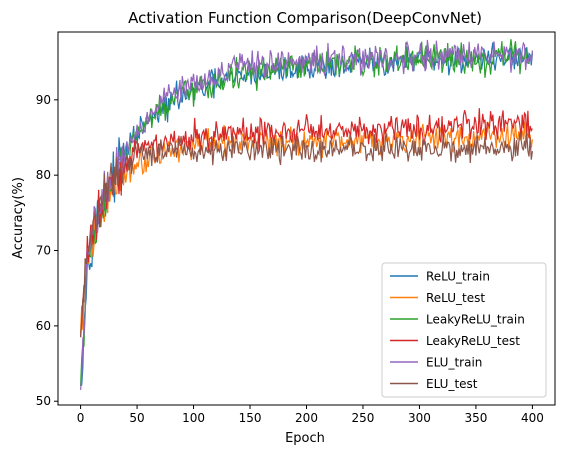  I want to click on x-axis: 0 50 100 150 200 250 300 350 400, so click(310, 415).